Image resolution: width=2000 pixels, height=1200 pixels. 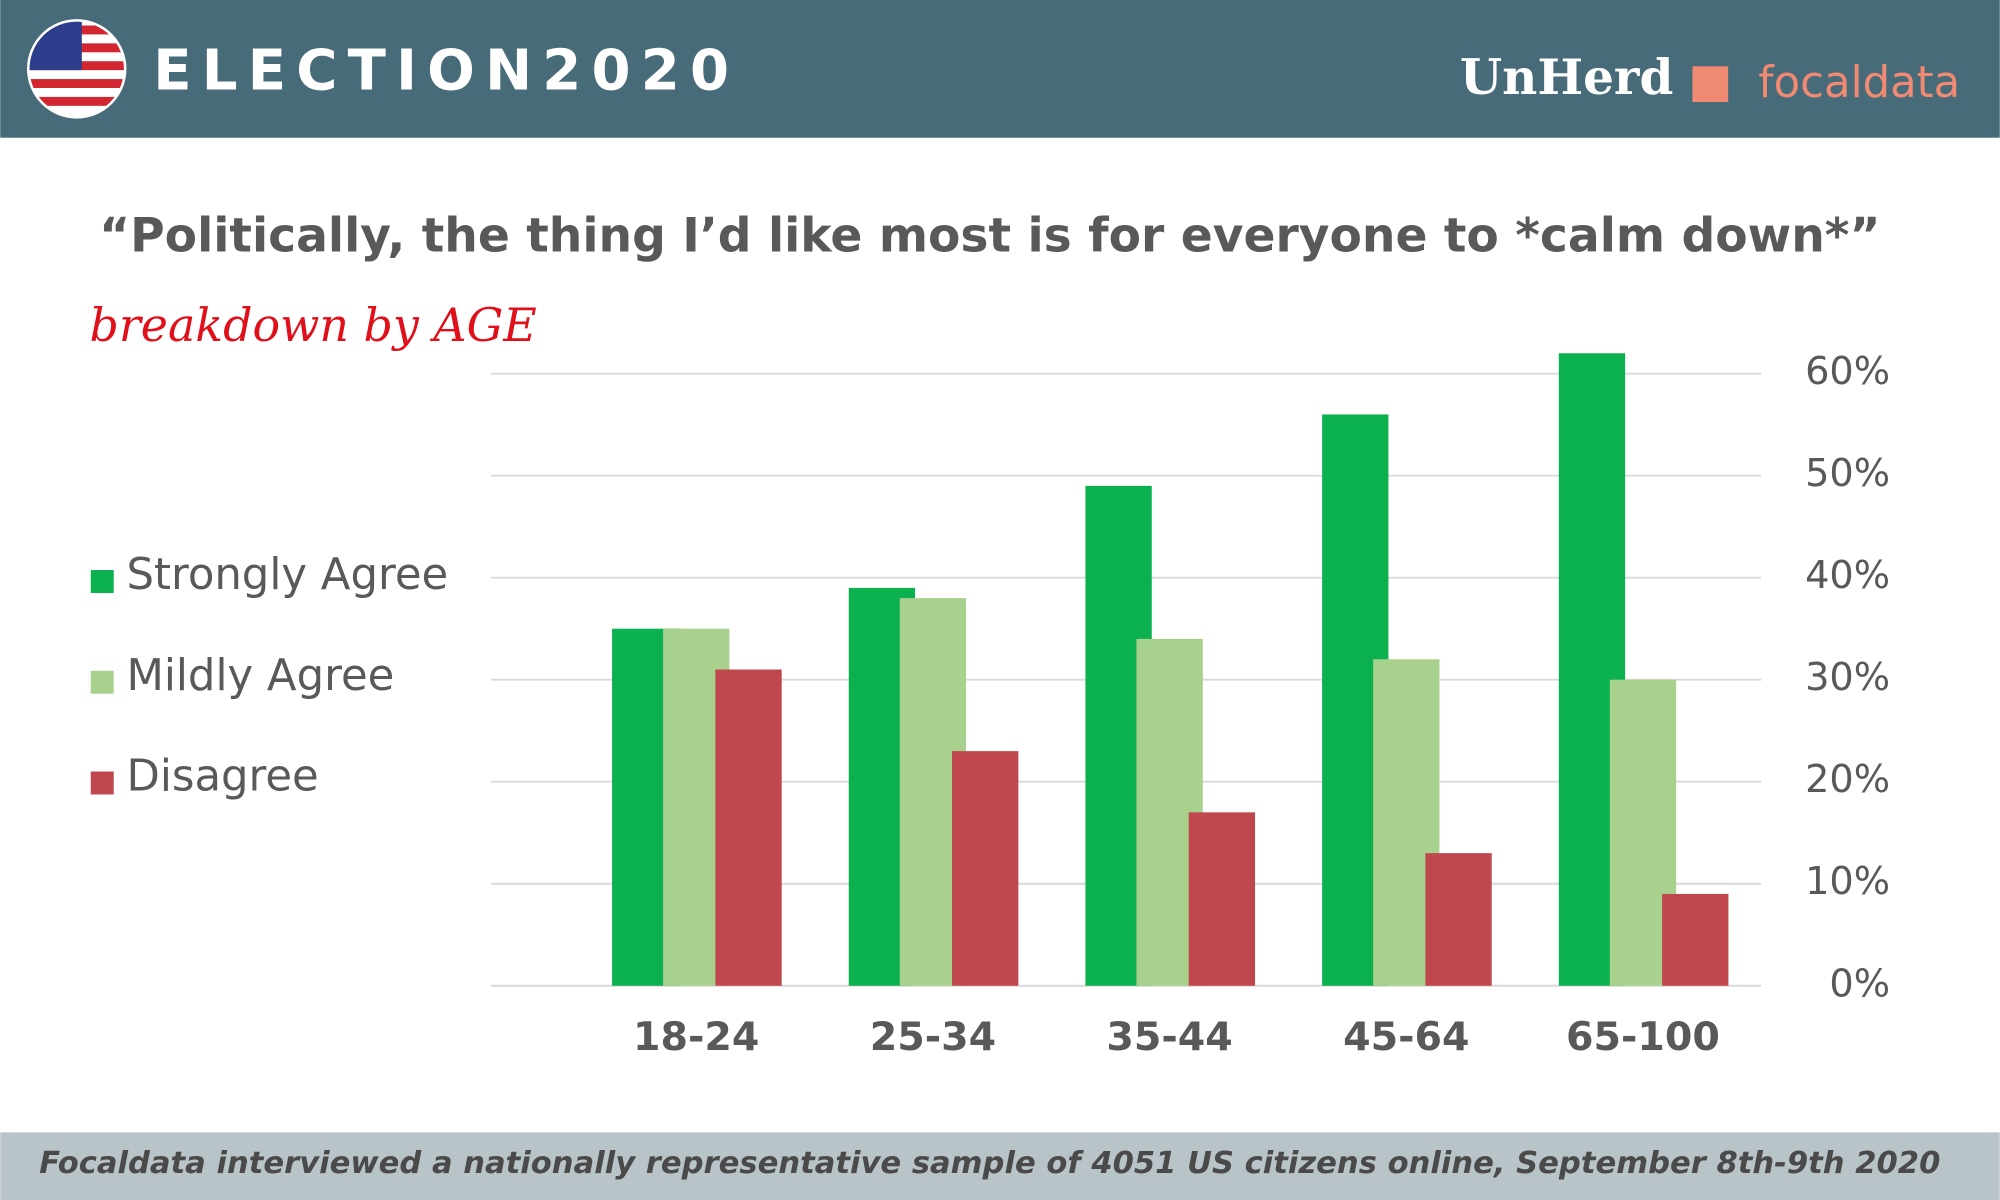 What do you see at coordinates (1406, 1037) in the screenshot?
I see `x-tick-label: 45-64` at bounding box center [1406, 1037].